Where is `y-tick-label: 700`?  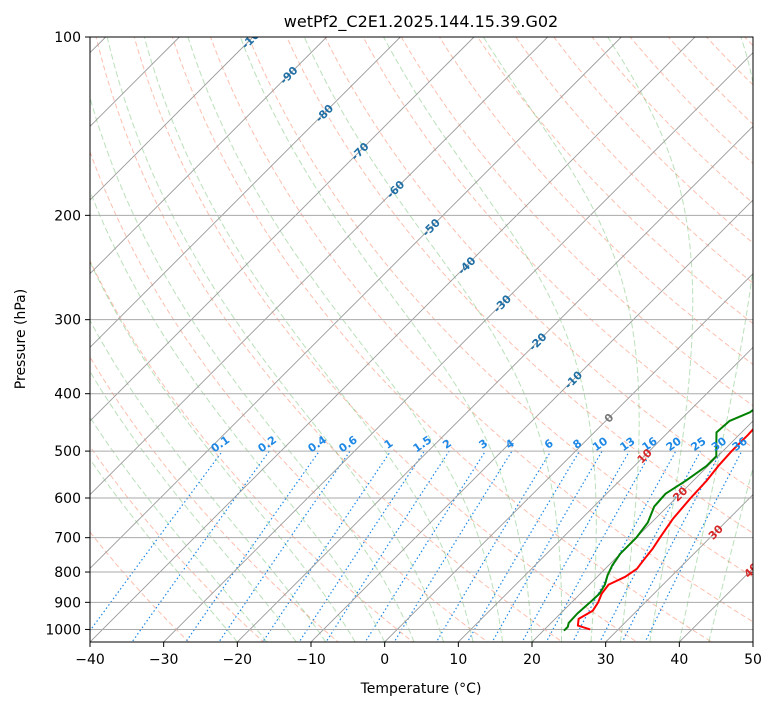
y-tick-label: 700 is located at coordinates (67, 539).